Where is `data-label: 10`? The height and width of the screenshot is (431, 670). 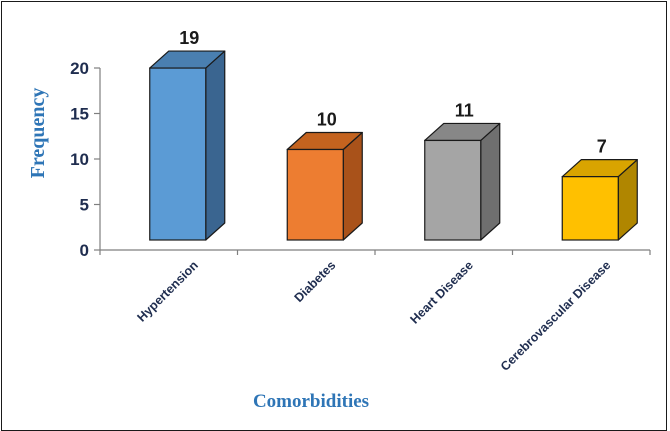 data-label: 10 is located at coordinates (327, 120).